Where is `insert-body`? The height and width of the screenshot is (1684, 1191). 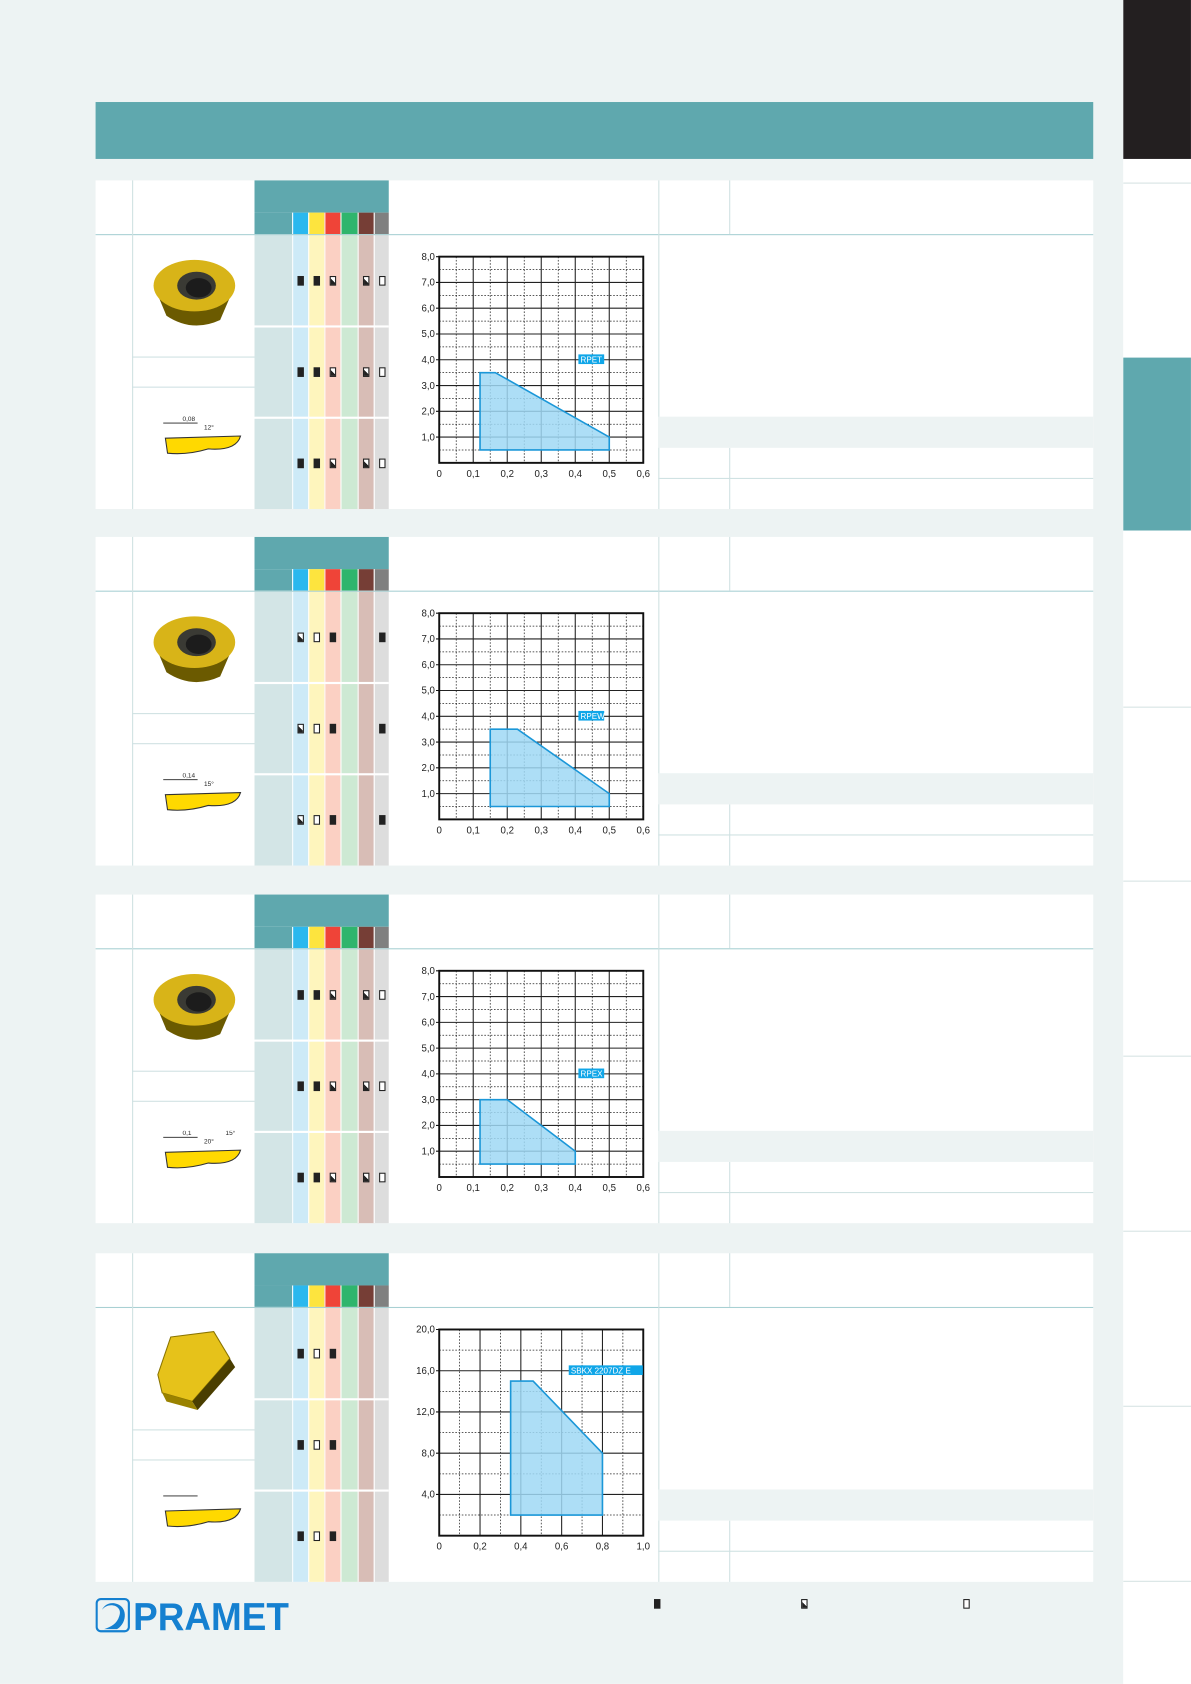
insert-body is located at coordinates (194, 1367).